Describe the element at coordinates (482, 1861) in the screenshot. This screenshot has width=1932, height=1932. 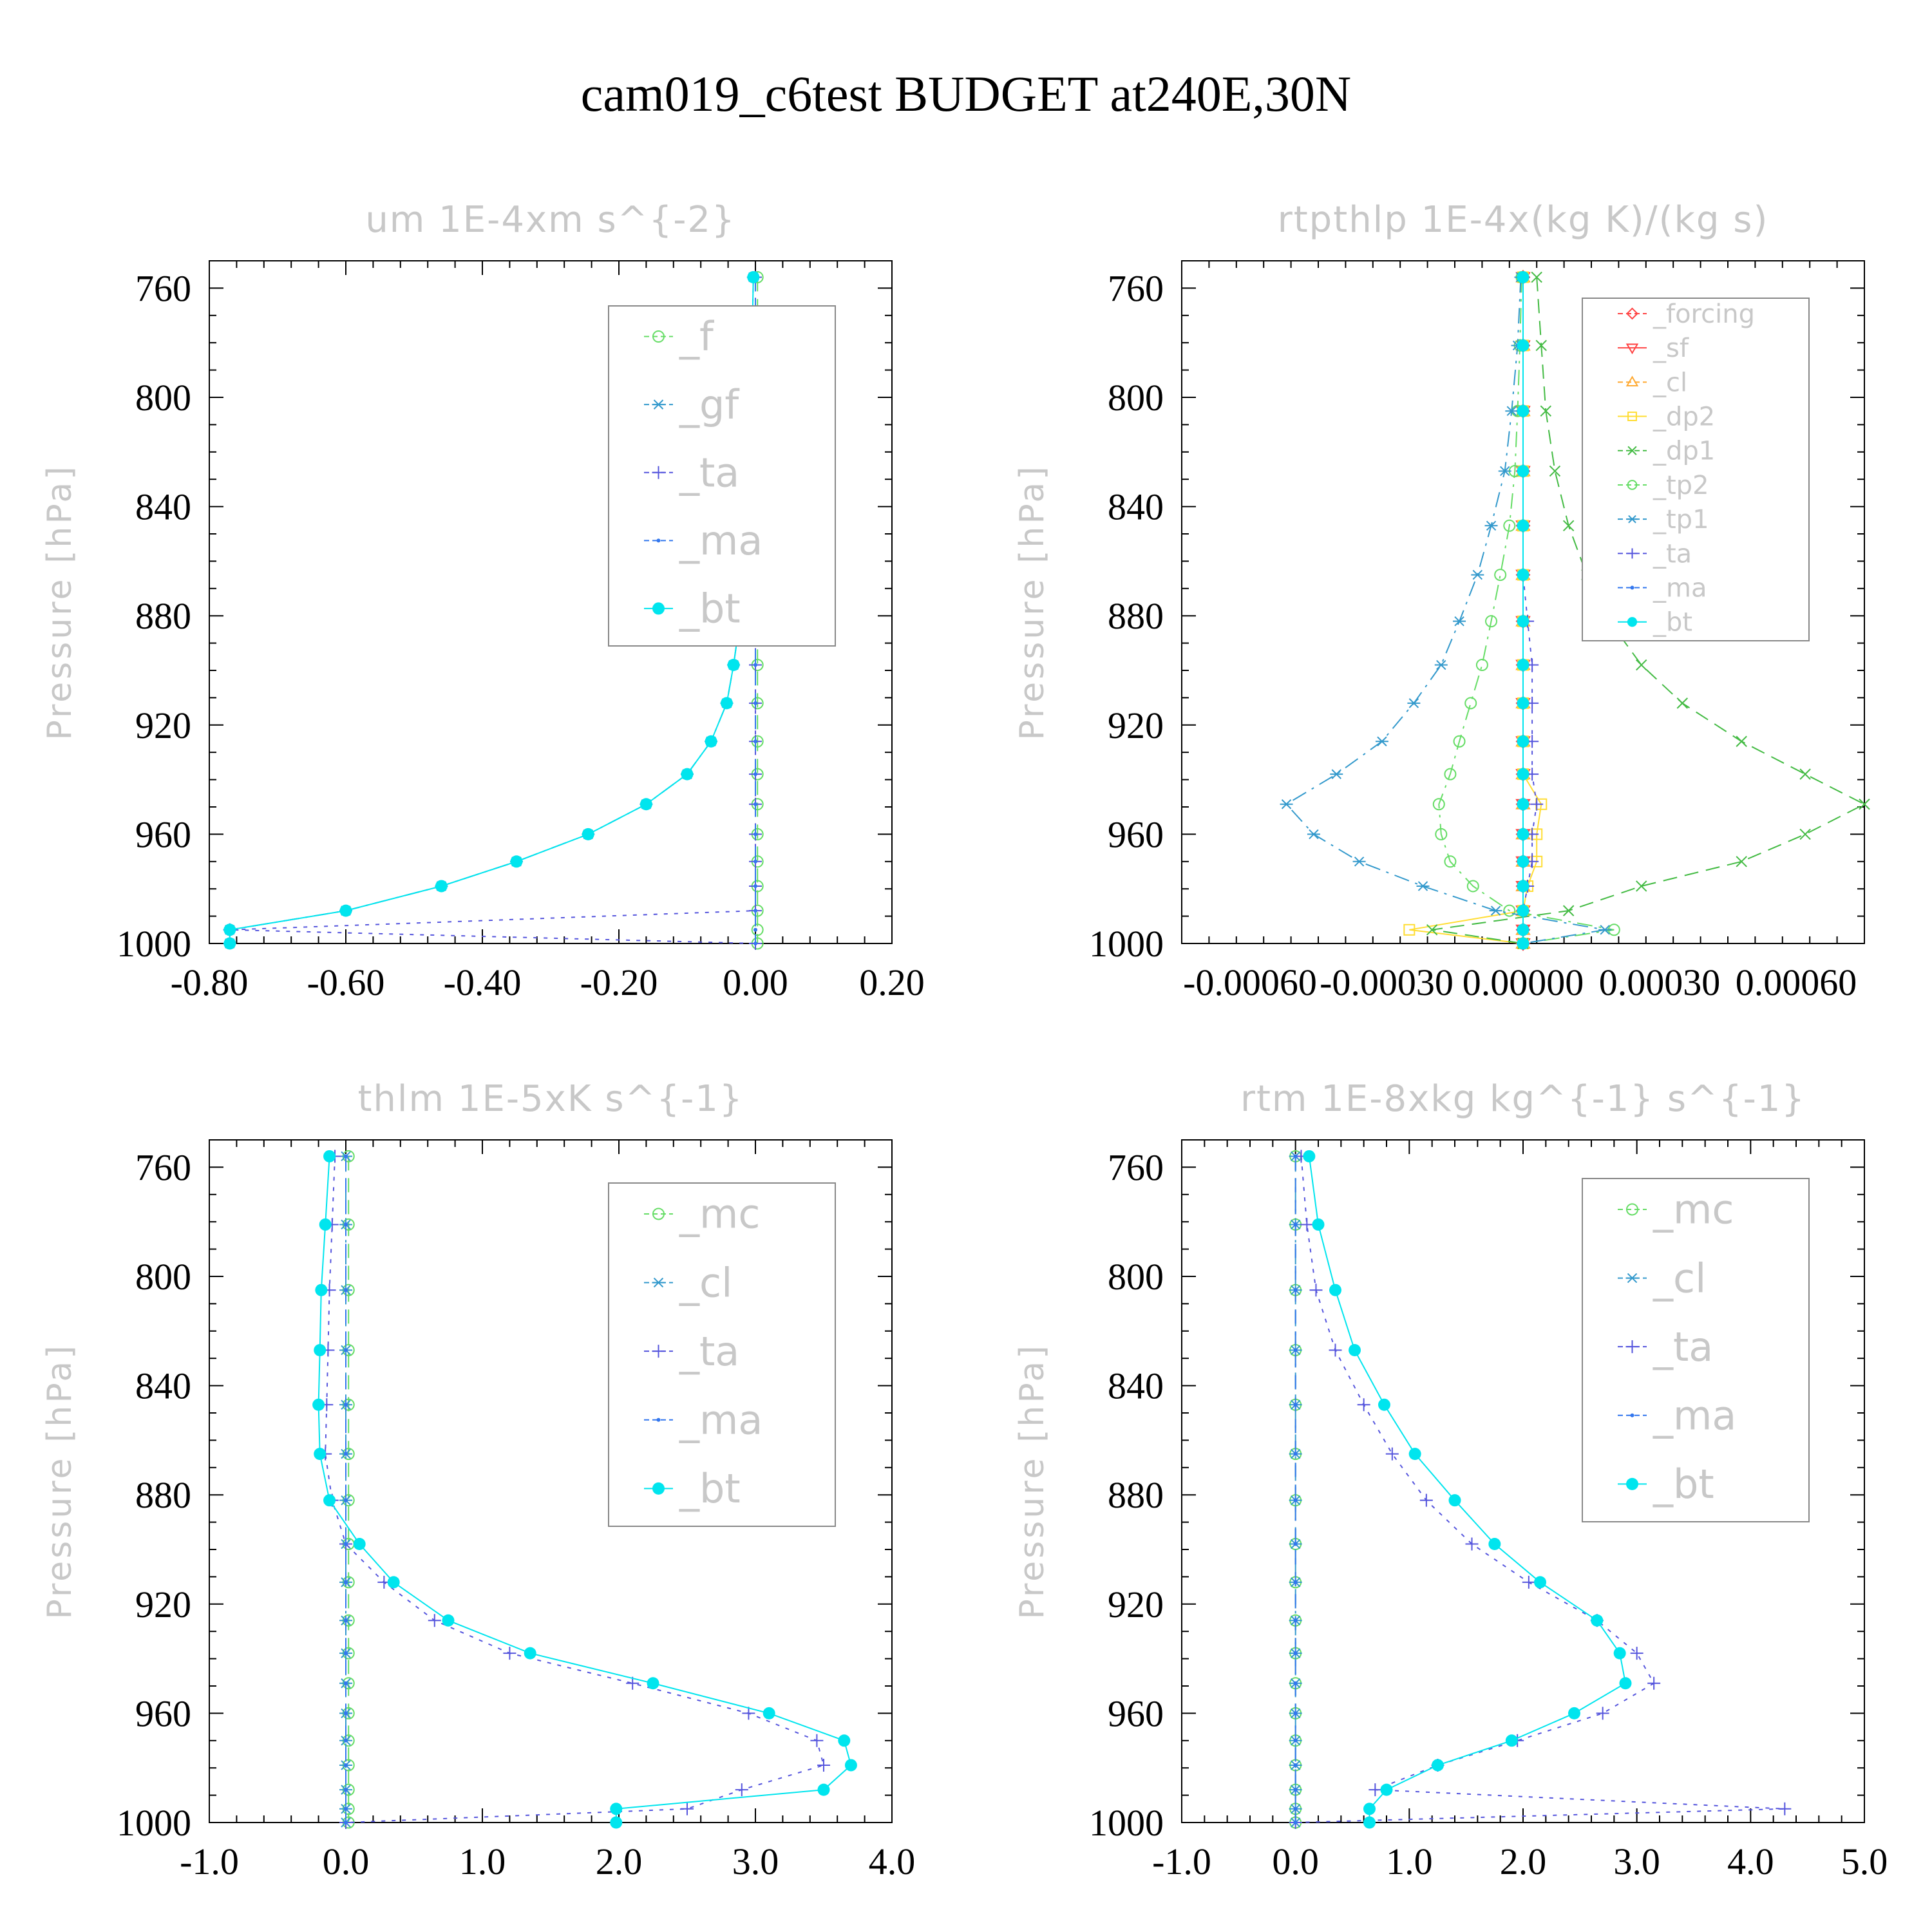
I see `x-tick-label: 1.0` at that location.